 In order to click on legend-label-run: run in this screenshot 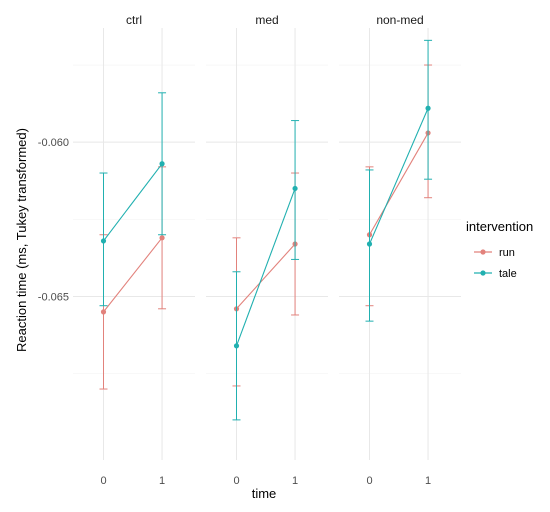, I will do `click(507, 253)`.